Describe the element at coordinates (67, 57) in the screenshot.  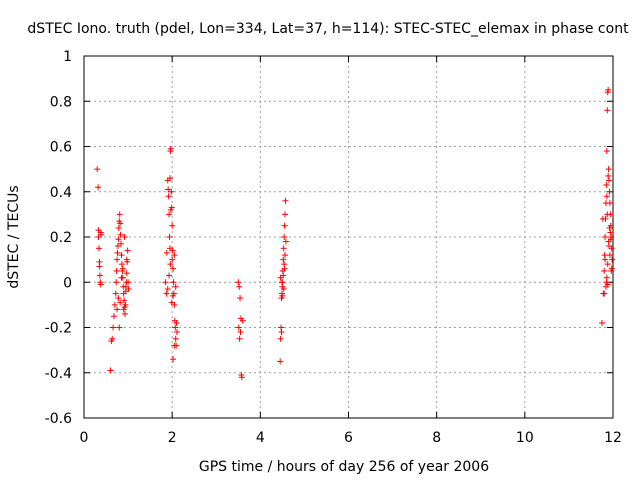
I see `y-tick-label: 1` at that location.